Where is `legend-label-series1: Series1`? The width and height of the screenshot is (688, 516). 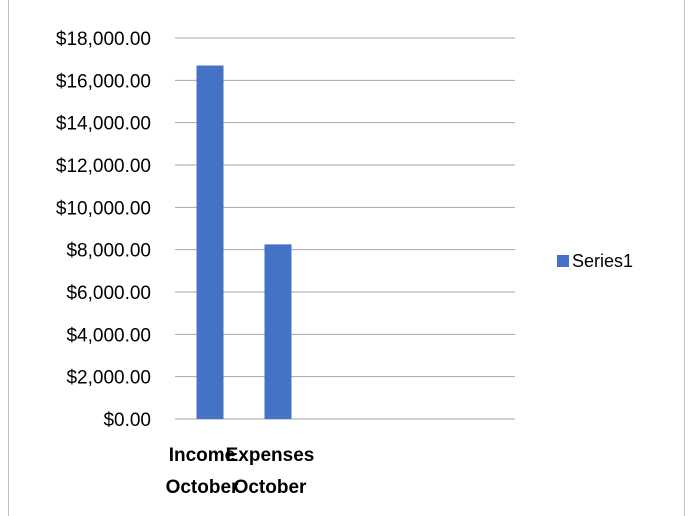
legend-label-series1: Series1 is located at coordinates (602, 261).